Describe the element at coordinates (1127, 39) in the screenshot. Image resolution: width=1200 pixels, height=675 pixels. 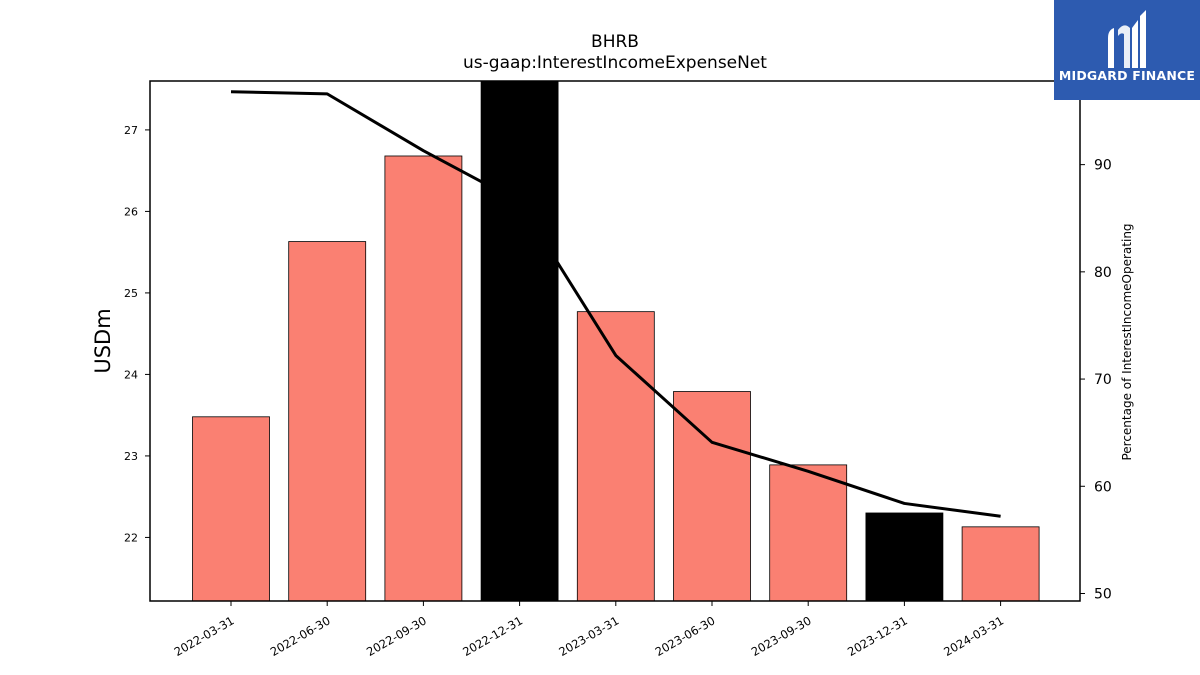
I see `logo-mark-icon` at that location.